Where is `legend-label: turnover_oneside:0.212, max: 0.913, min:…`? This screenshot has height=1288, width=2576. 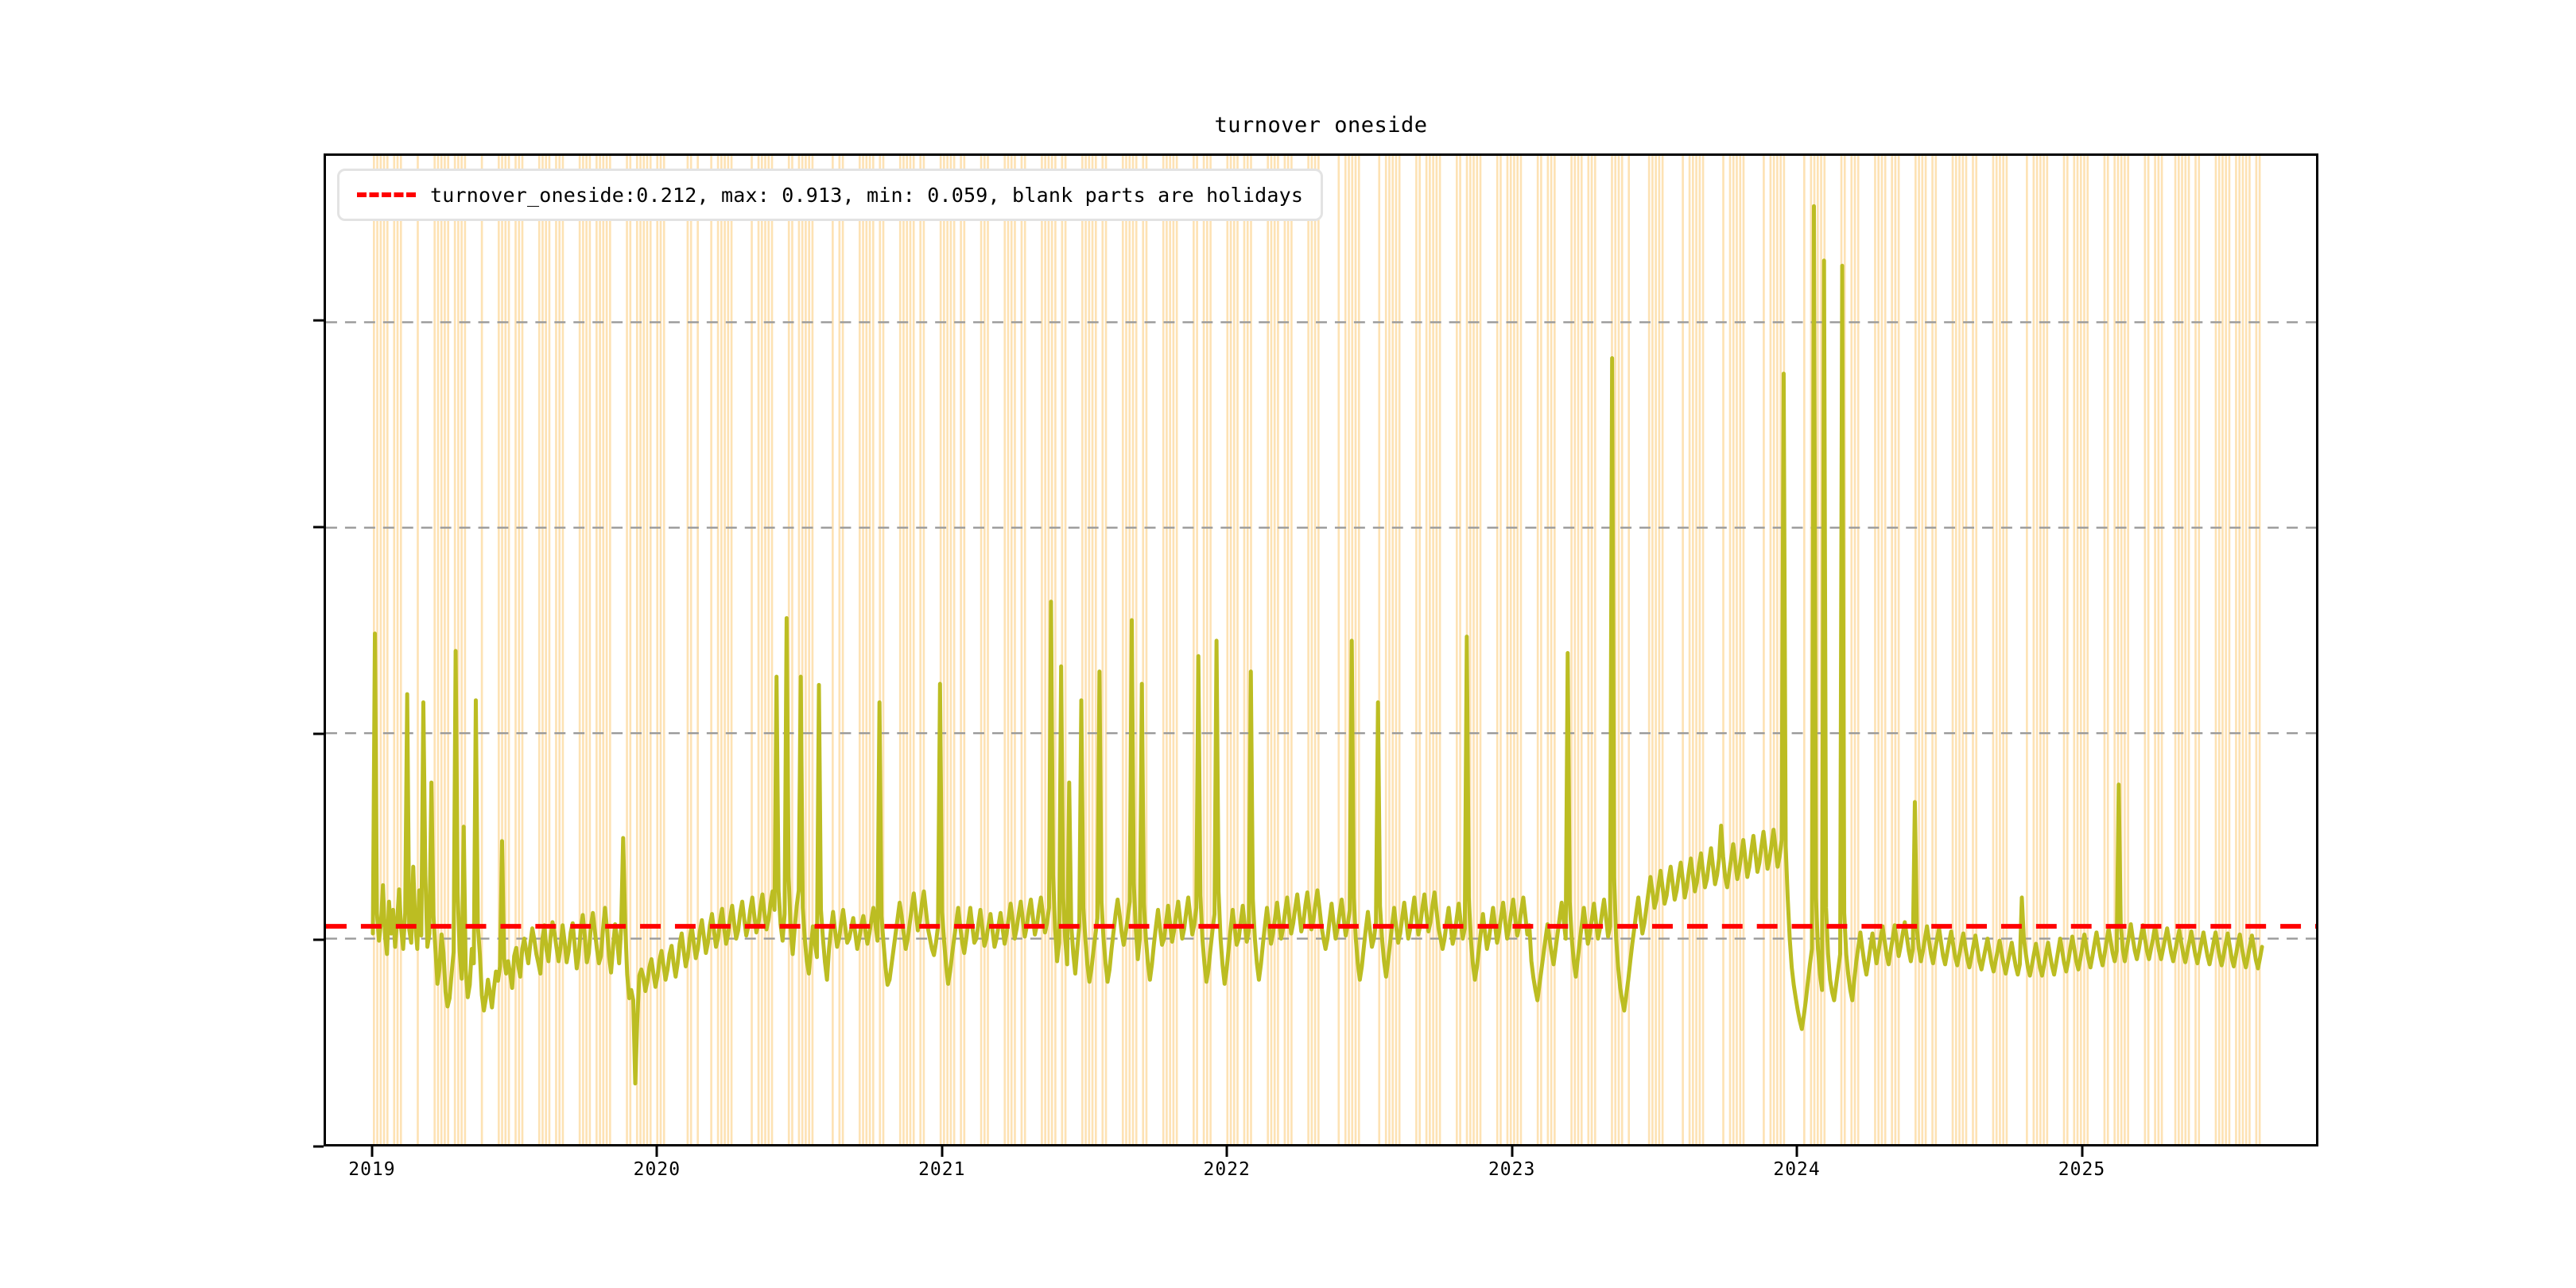
legend-label: turnover_oneside:0.212, max: 0.913, min:… is located at coordinates (867, 195).